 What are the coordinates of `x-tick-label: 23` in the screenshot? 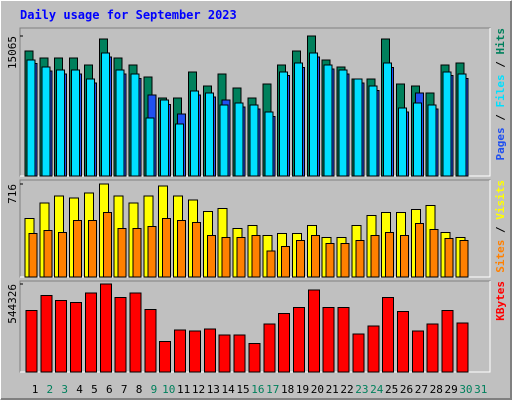 It's located at (361, 389).